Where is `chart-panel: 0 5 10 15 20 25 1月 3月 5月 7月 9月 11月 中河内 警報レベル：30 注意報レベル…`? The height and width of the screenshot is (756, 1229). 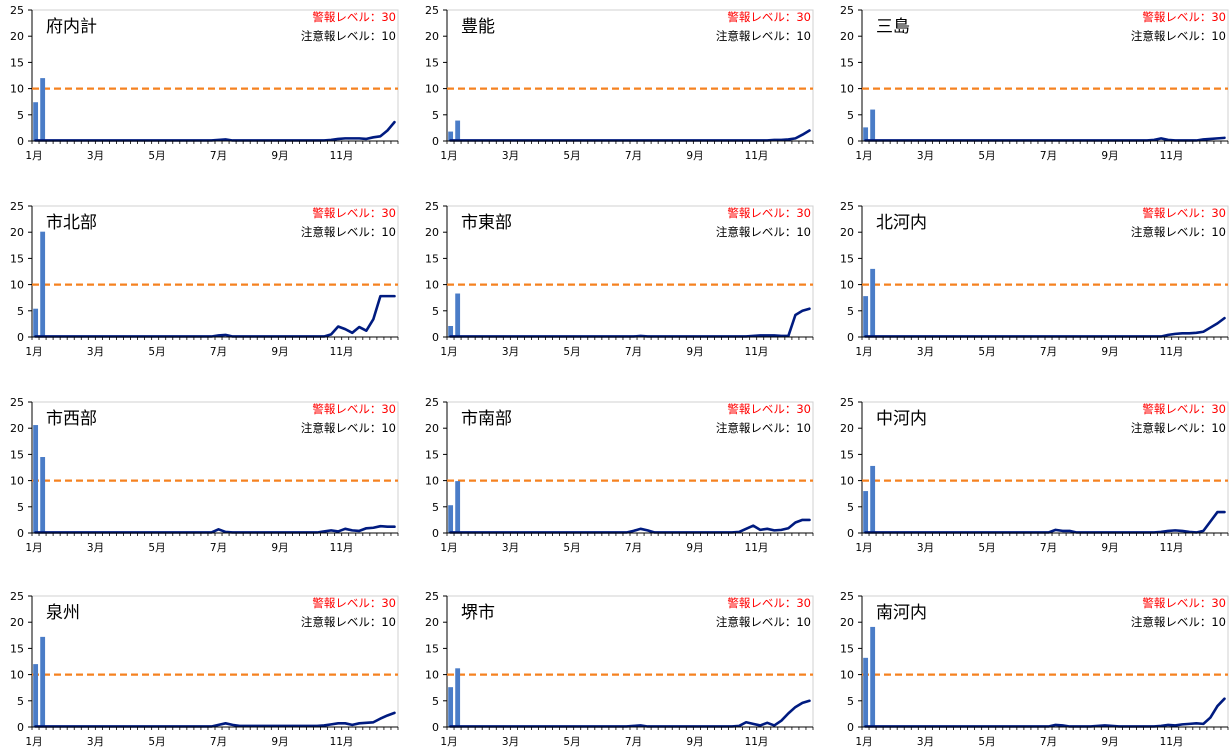 chart-panel: 0 5 10 15 20 25 1月 3月 5月 7月 9月 11月 中河内 警報レベル：30 注意報レベル… is located at coordinates (1034, 475).